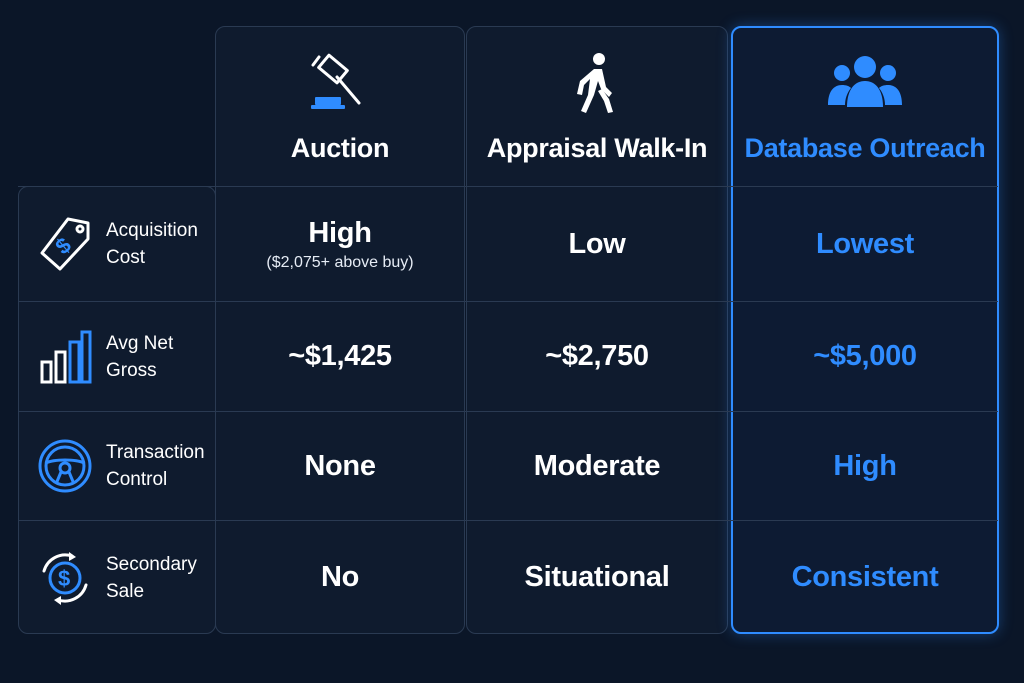 This screenshot has height=683, width=1024. I want to click on cell-appraisal-avg-net-gross: ~$2,750, so click(597, 356).